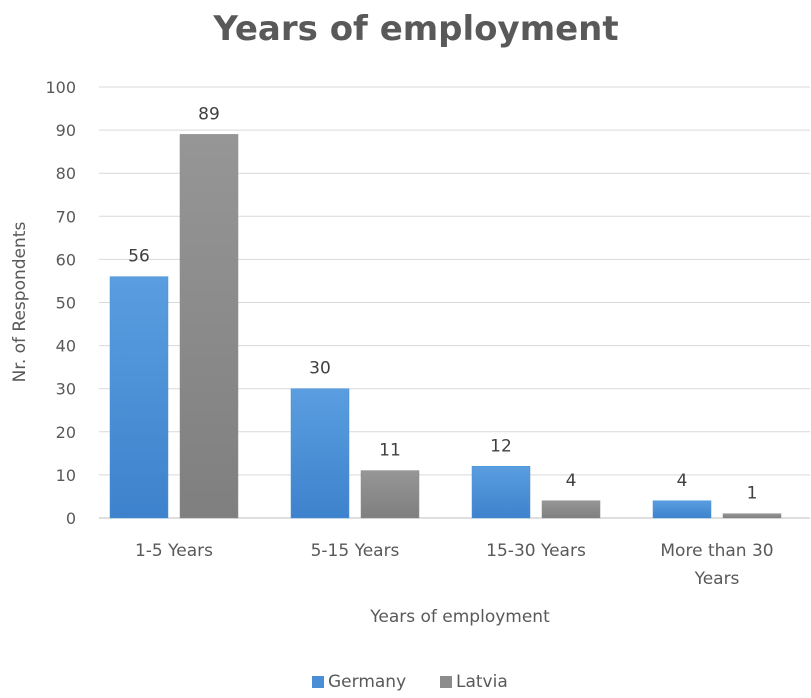 This screenshot has width=811, height=698. Describe the element at coordinates (482, 682) in the screenshot. I see `legend-label-latvia: Latvia` at that location.